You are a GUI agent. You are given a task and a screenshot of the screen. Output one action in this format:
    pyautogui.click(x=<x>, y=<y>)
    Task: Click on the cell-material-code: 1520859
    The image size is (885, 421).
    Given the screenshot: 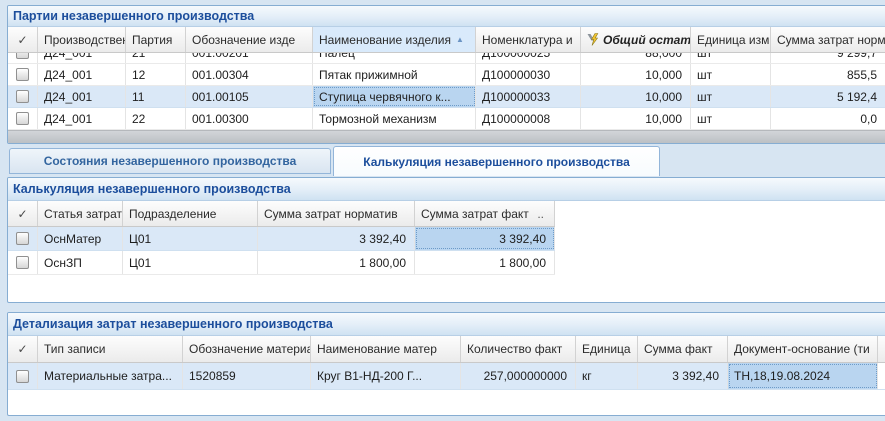 What is the action you would take?
    pyautogui.click(x=247, y=376)
    